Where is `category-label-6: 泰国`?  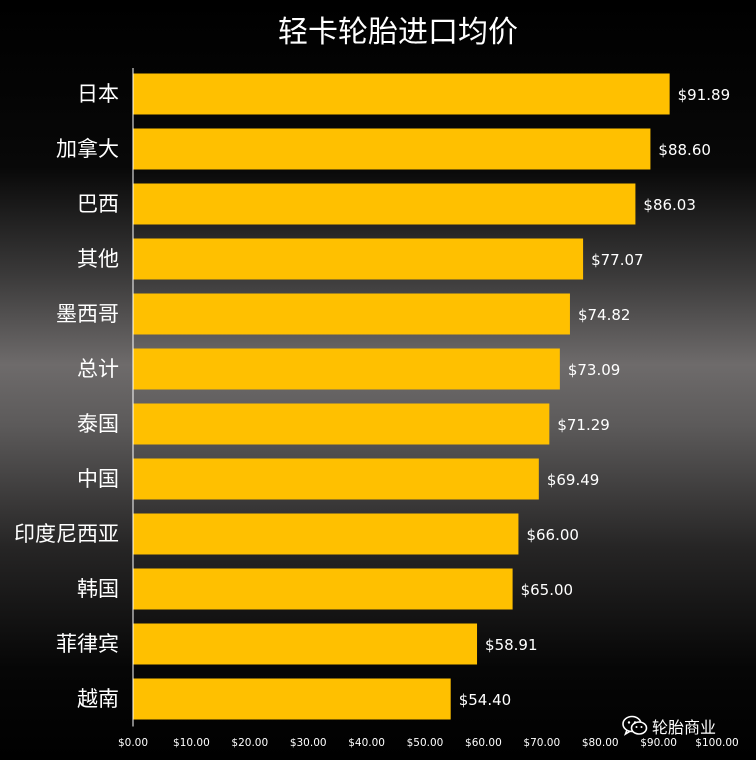 category-label-6: 泰国 is located at coordinates (98, 424).